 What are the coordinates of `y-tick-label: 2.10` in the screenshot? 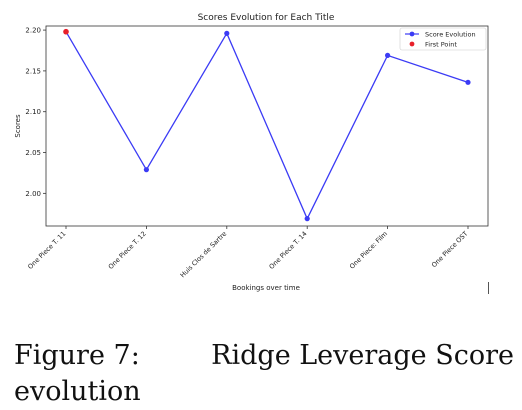 It's located at (33, 112).